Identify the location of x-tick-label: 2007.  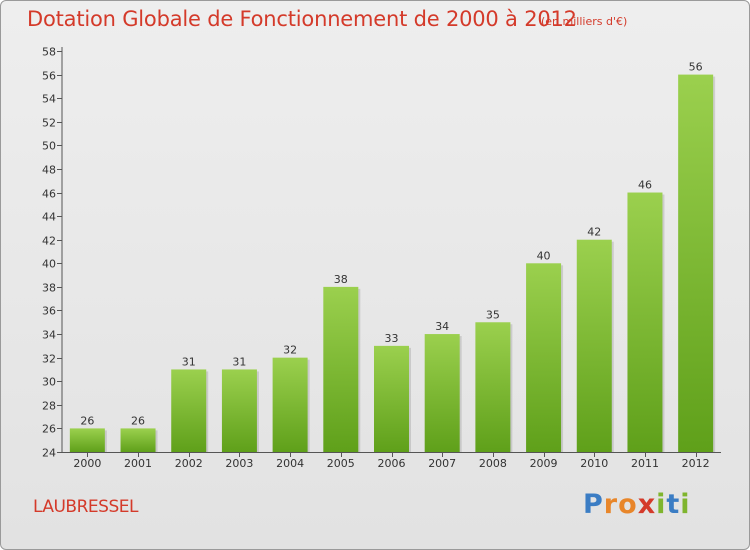
(442, 463).